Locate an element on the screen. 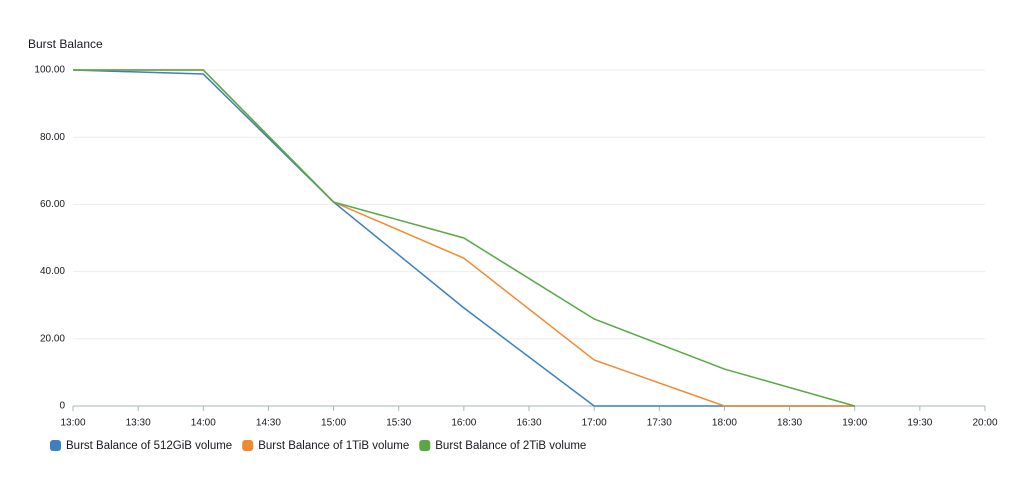 This screenshot has width=1024, height=478. x-tick-label: 19:30 is located at coordinates (919, 423).